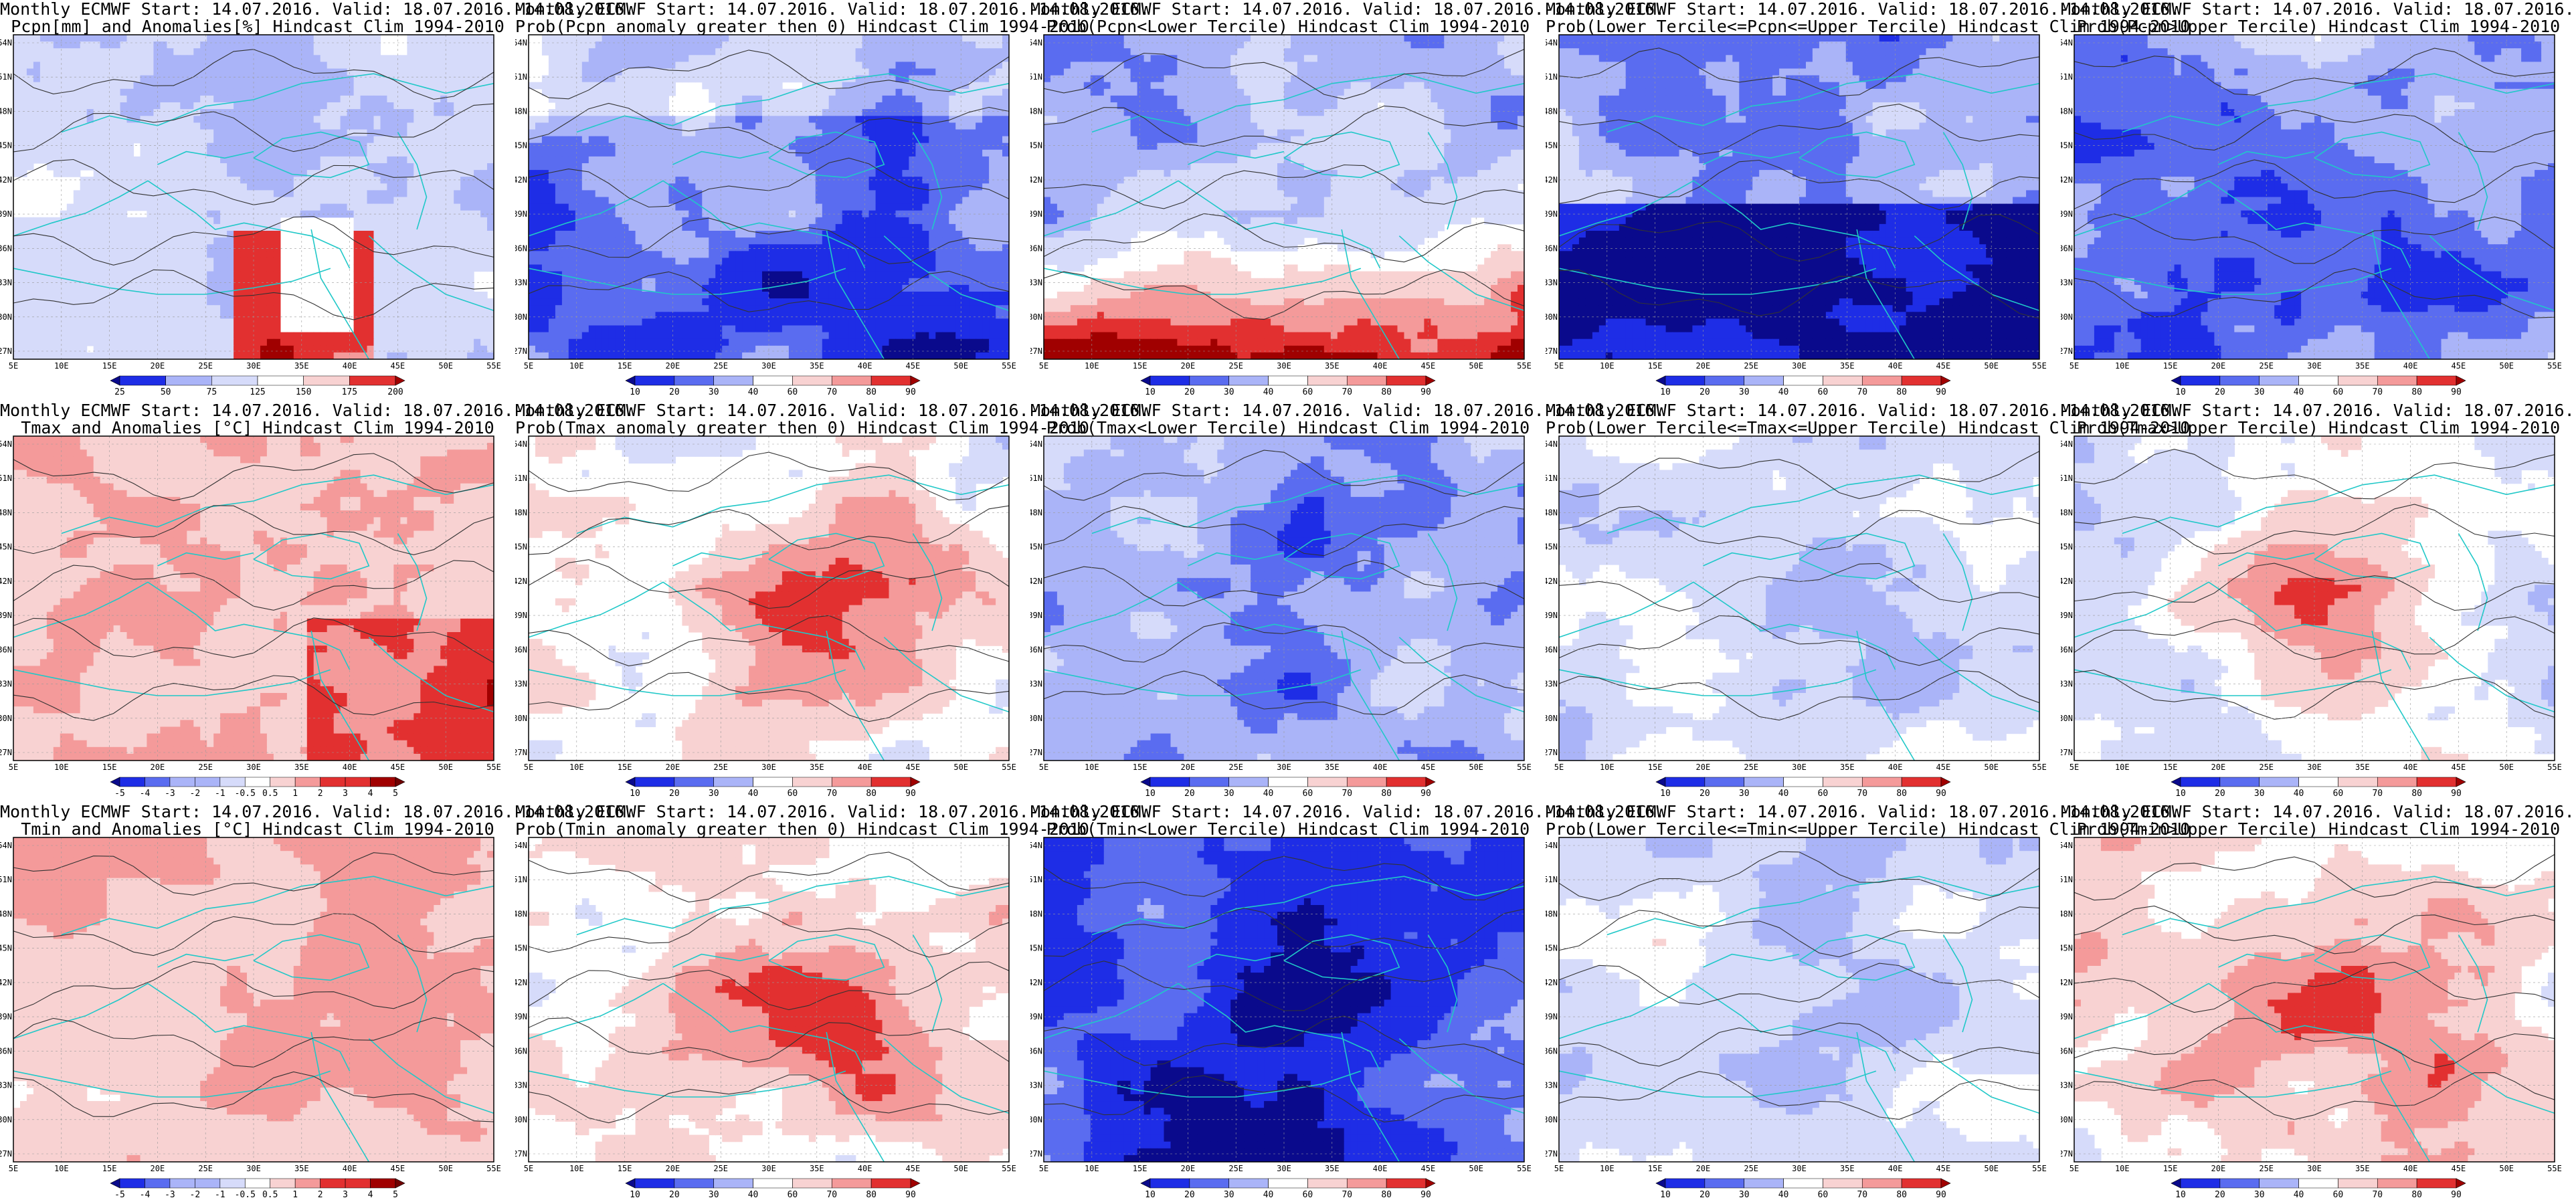 The height and width of the screenshot is (1204, 2576). I want to click on lat-tick-label: 30N, so click(521, 317).